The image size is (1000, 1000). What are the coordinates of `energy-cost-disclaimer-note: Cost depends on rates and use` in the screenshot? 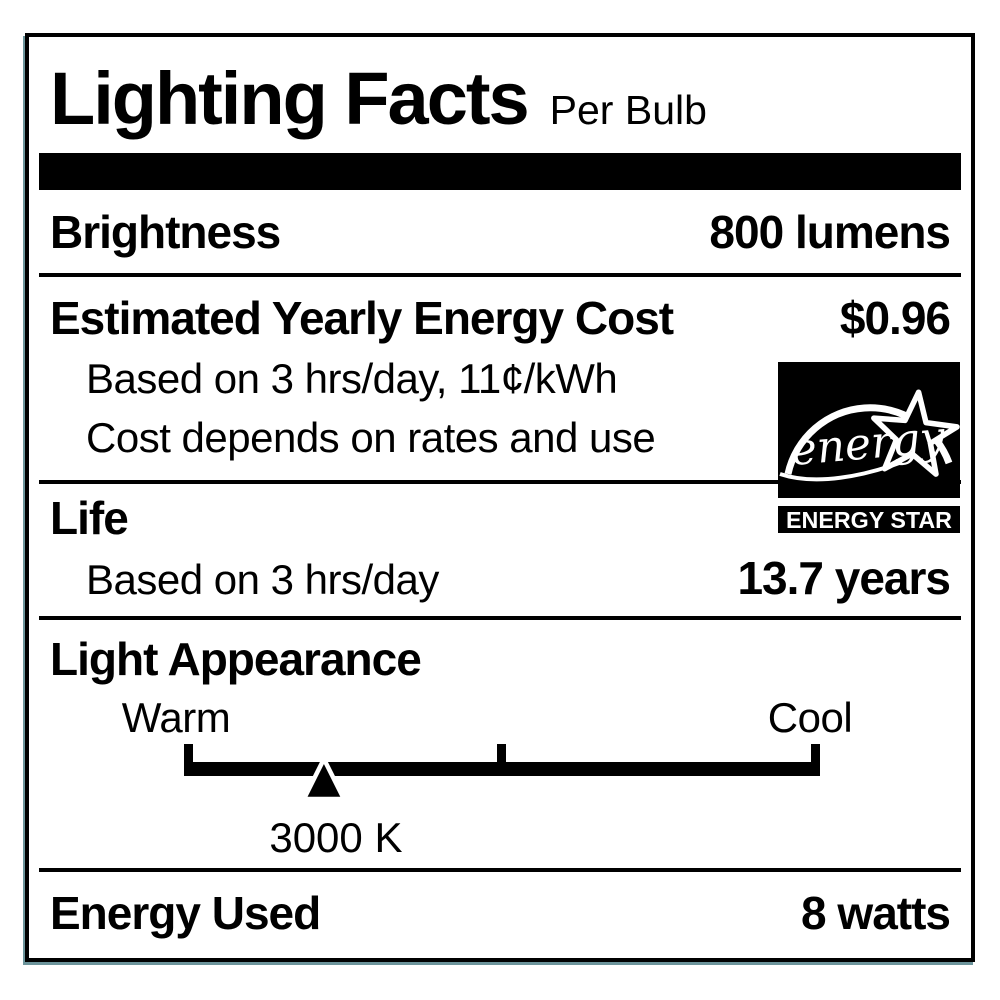 It's located at (371, 438).